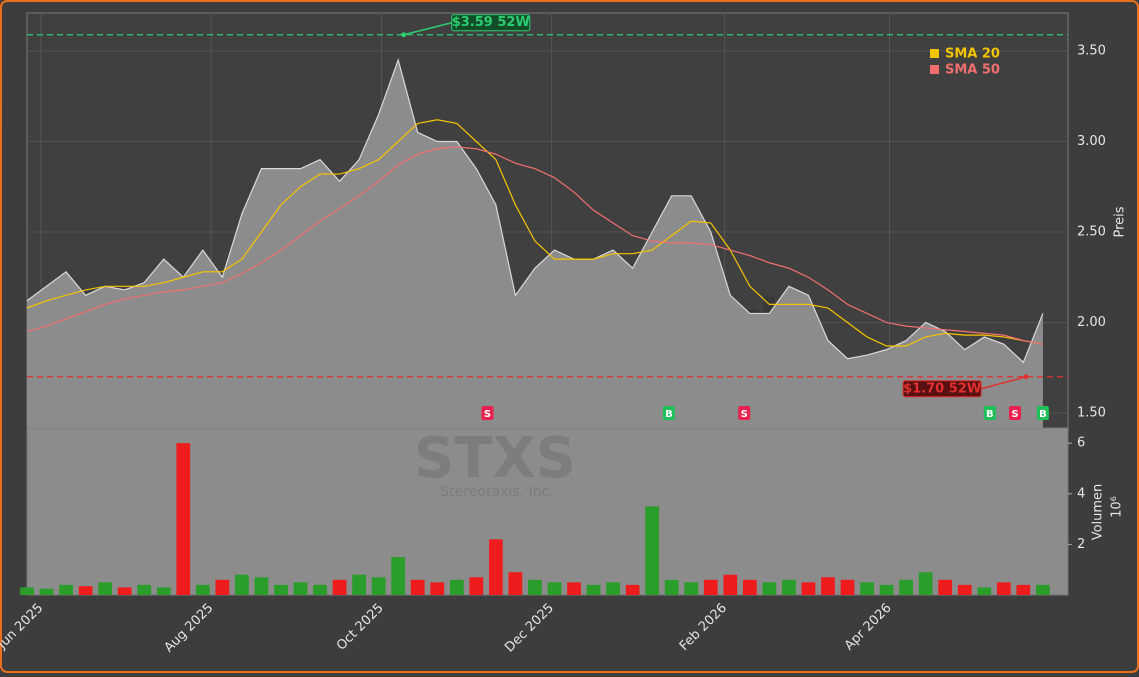  I want to click on volume-axis-label: Volumen, so click(1098, 512).